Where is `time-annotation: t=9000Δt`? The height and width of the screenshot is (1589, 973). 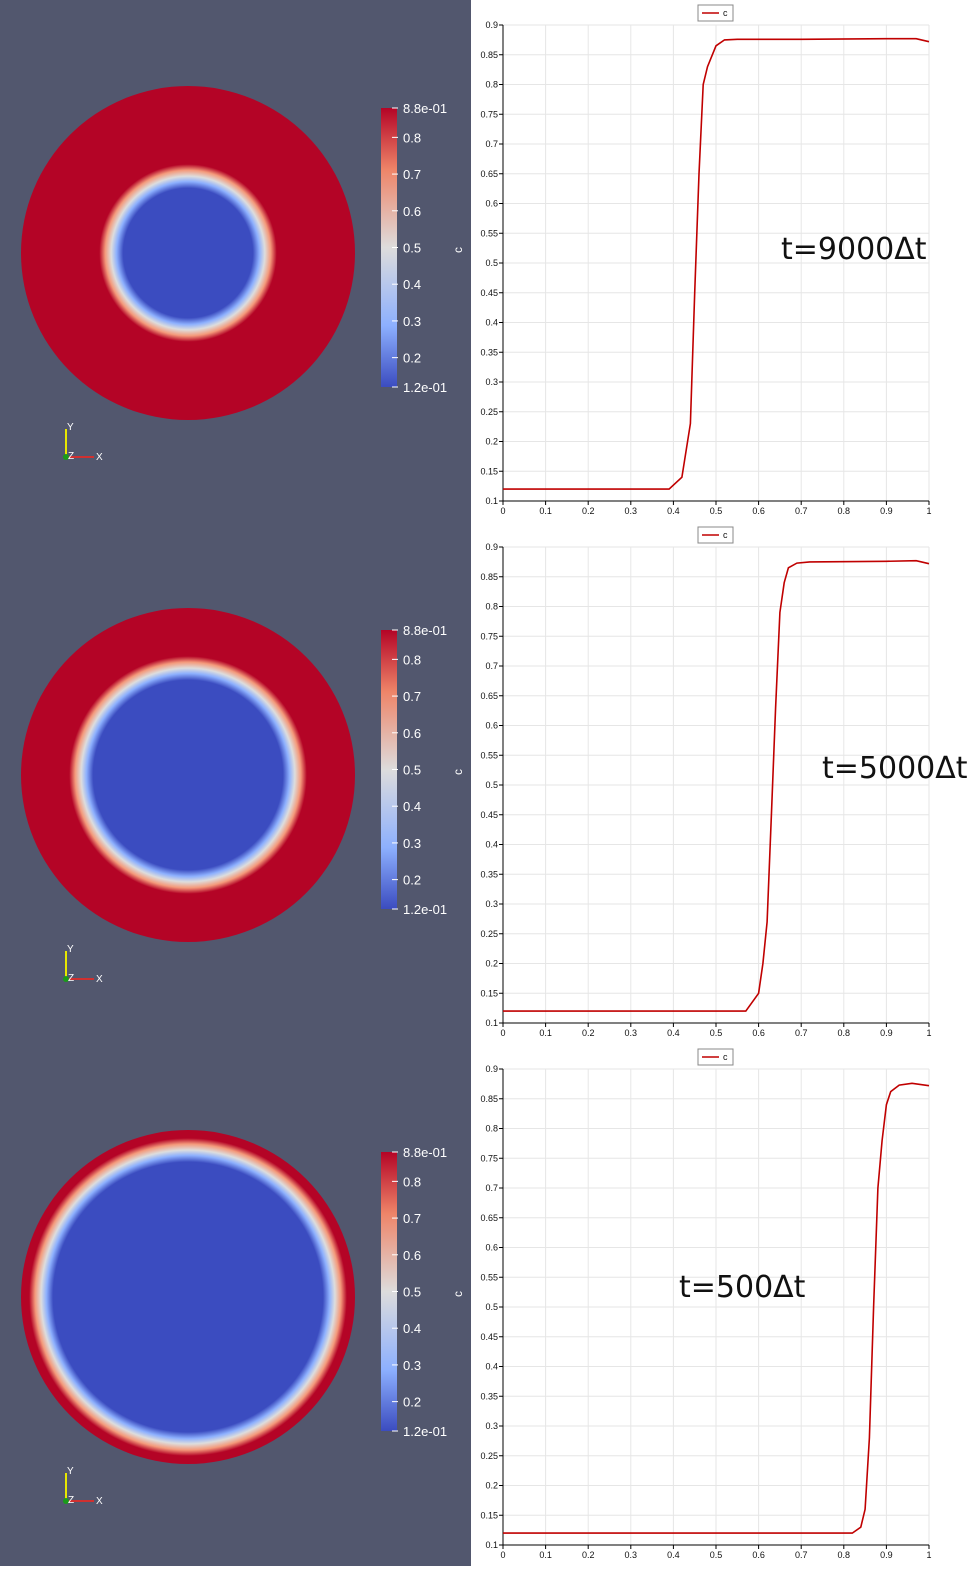
time-annotation: t=9000Δt is located at coordinates (854, 249).